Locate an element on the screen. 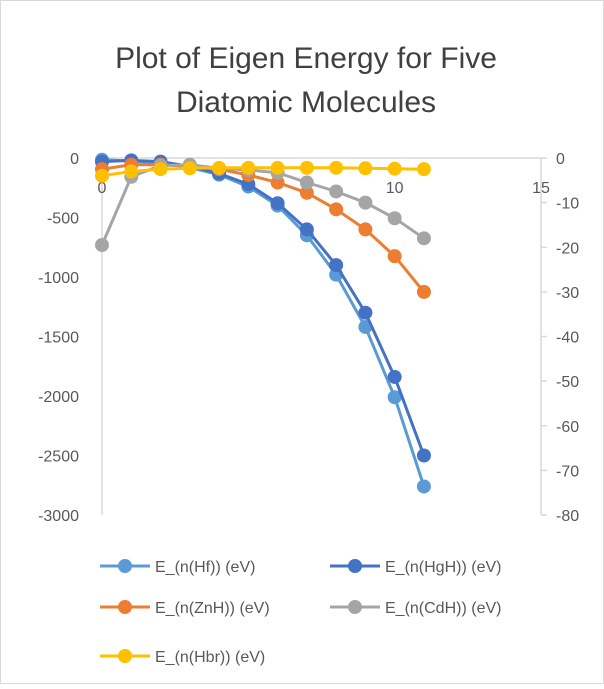 This screenshot has height=689, width=604. legend-label: E_(n(Hf)) (eV) is located at coordinates (205, 567).